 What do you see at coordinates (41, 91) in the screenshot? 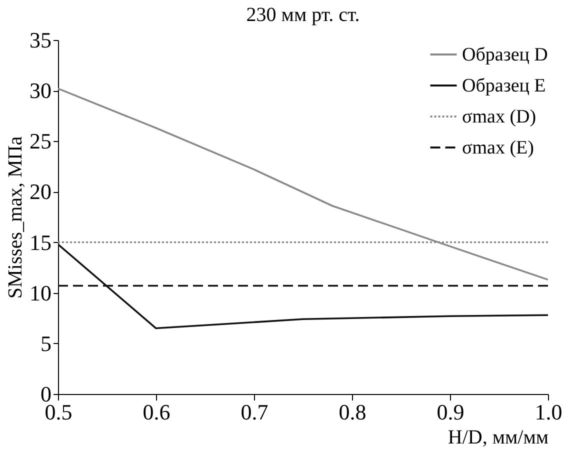
I see `y-tick-label: 30` at bounding box center [41, 91].